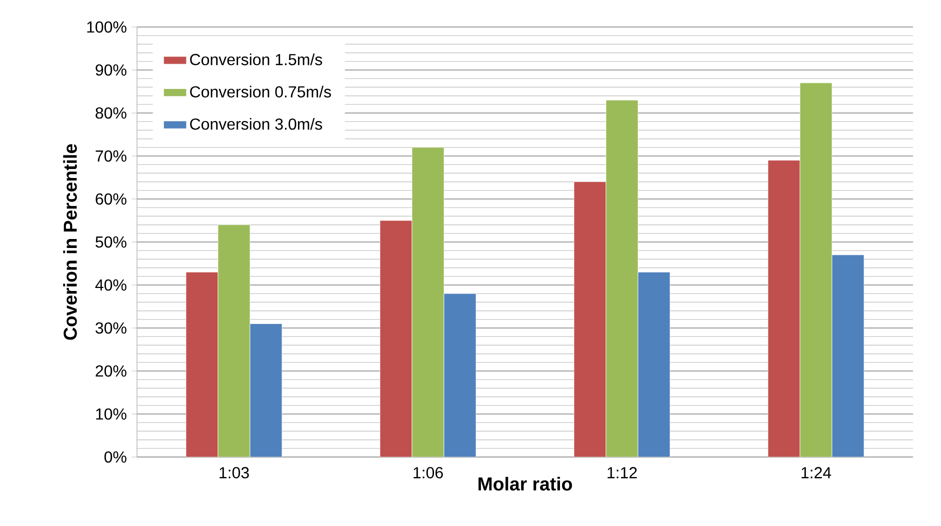  Describe the element at coordinates (256, 60) in the screenshot. I see `legend-label: Conversion 1.5m/s` at that location.